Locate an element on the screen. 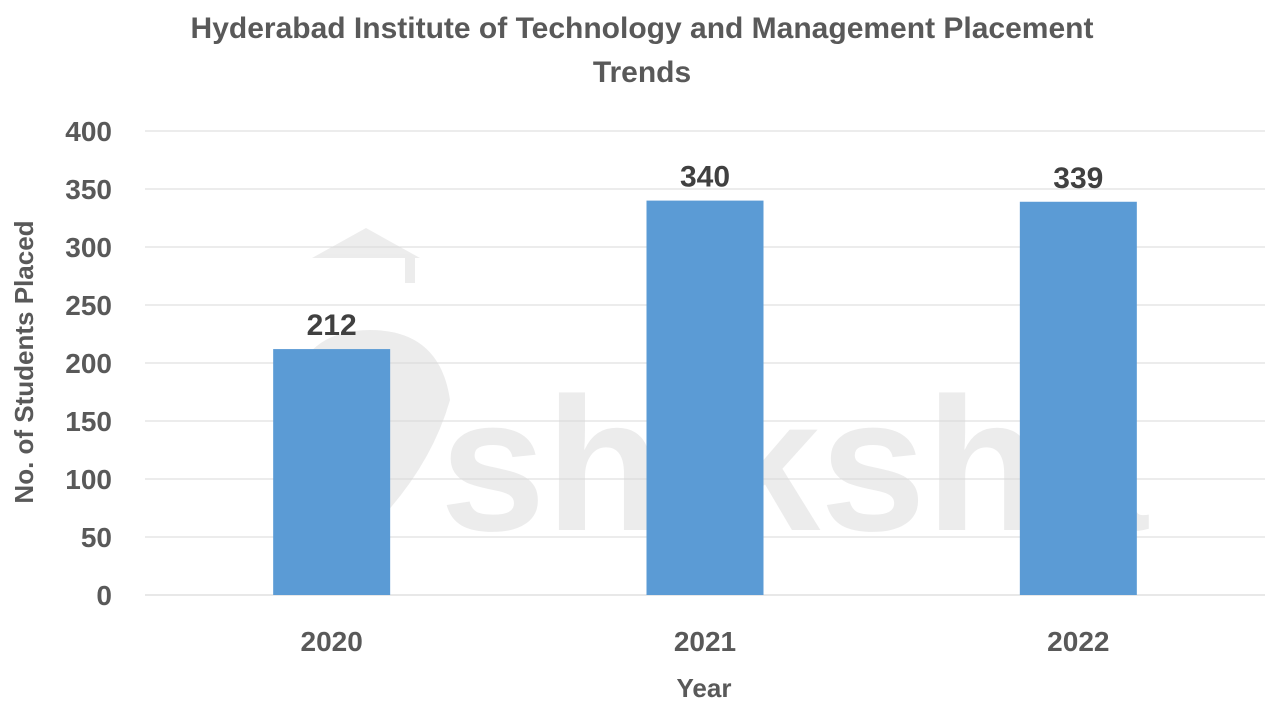  y-tick-label: 100 is located at coordinates (88, 479).